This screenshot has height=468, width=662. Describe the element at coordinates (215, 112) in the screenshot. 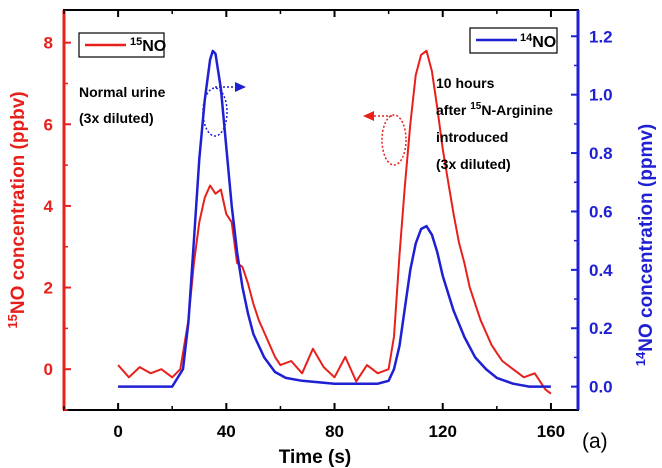

I see `blue-callout-ellipse` at that location.